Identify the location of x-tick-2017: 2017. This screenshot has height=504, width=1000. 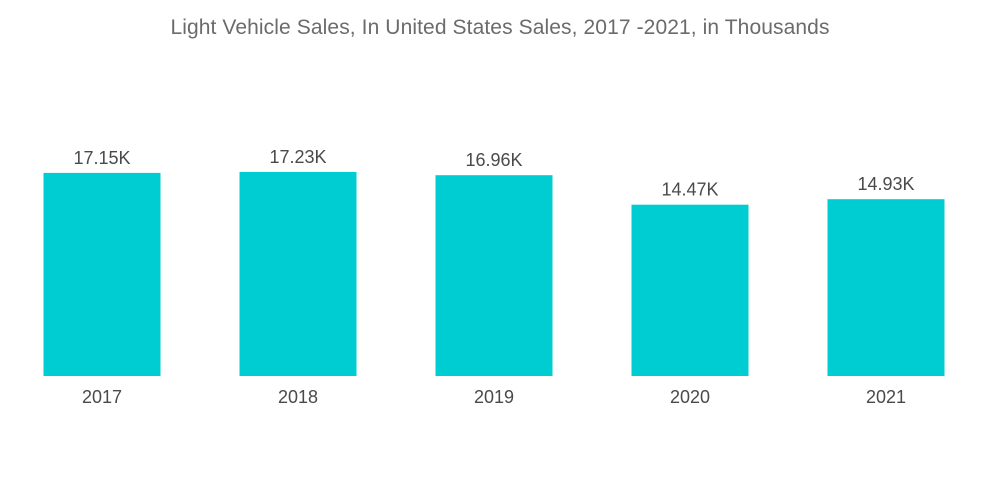
(102, 397).